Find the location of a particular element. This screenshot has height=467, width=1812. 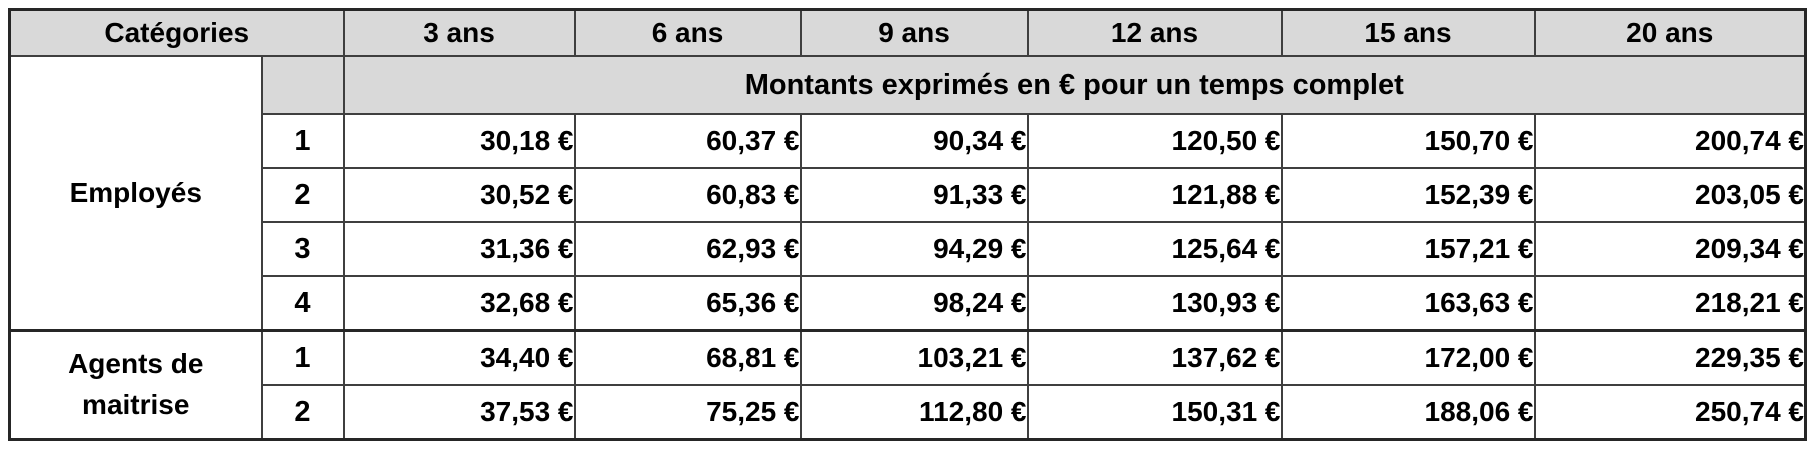

year-header: 15 ans is located at coordinates (1408, 32).